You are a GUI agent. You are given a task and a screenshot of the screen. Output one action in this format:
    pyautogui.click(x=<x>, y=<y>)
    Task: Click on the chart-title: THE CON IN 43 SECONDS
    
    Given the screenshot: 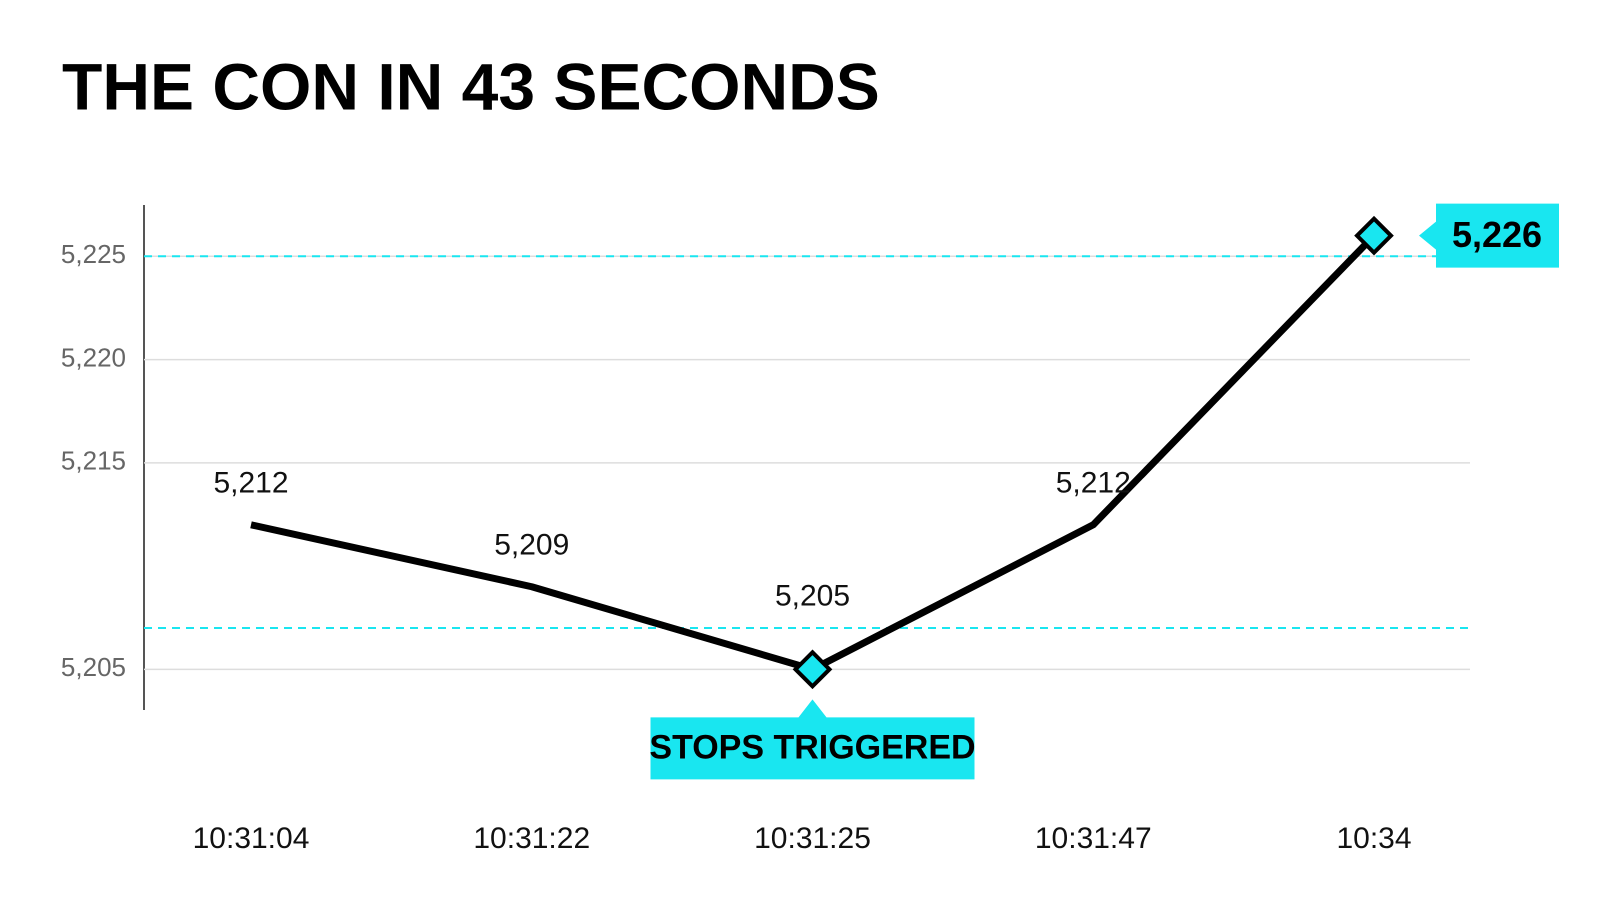 What is the action you would take?
    pyautogui.click(x=471, y=86)
    